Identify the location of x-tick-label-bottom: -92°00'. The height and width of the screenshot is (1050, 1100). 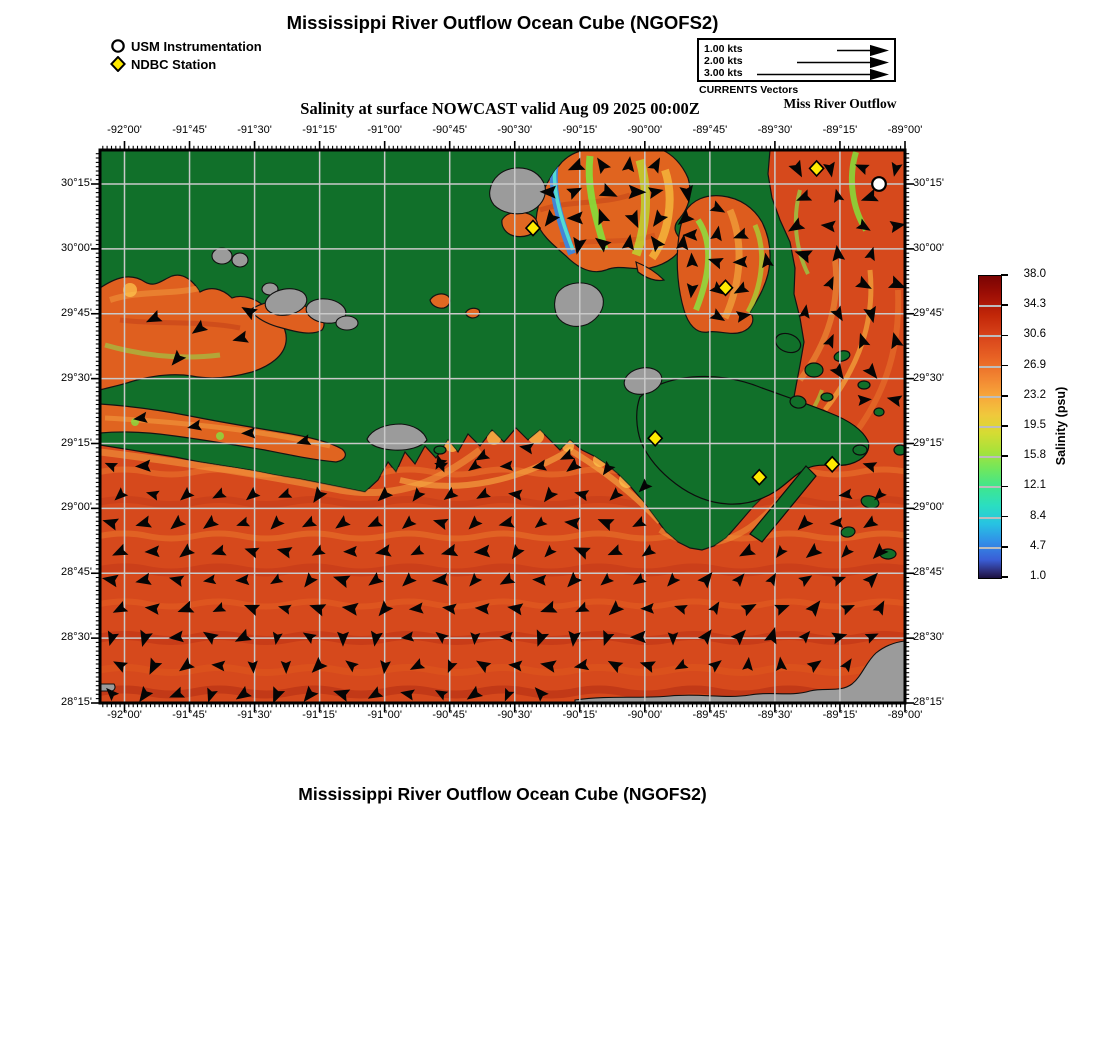
(124, 715).